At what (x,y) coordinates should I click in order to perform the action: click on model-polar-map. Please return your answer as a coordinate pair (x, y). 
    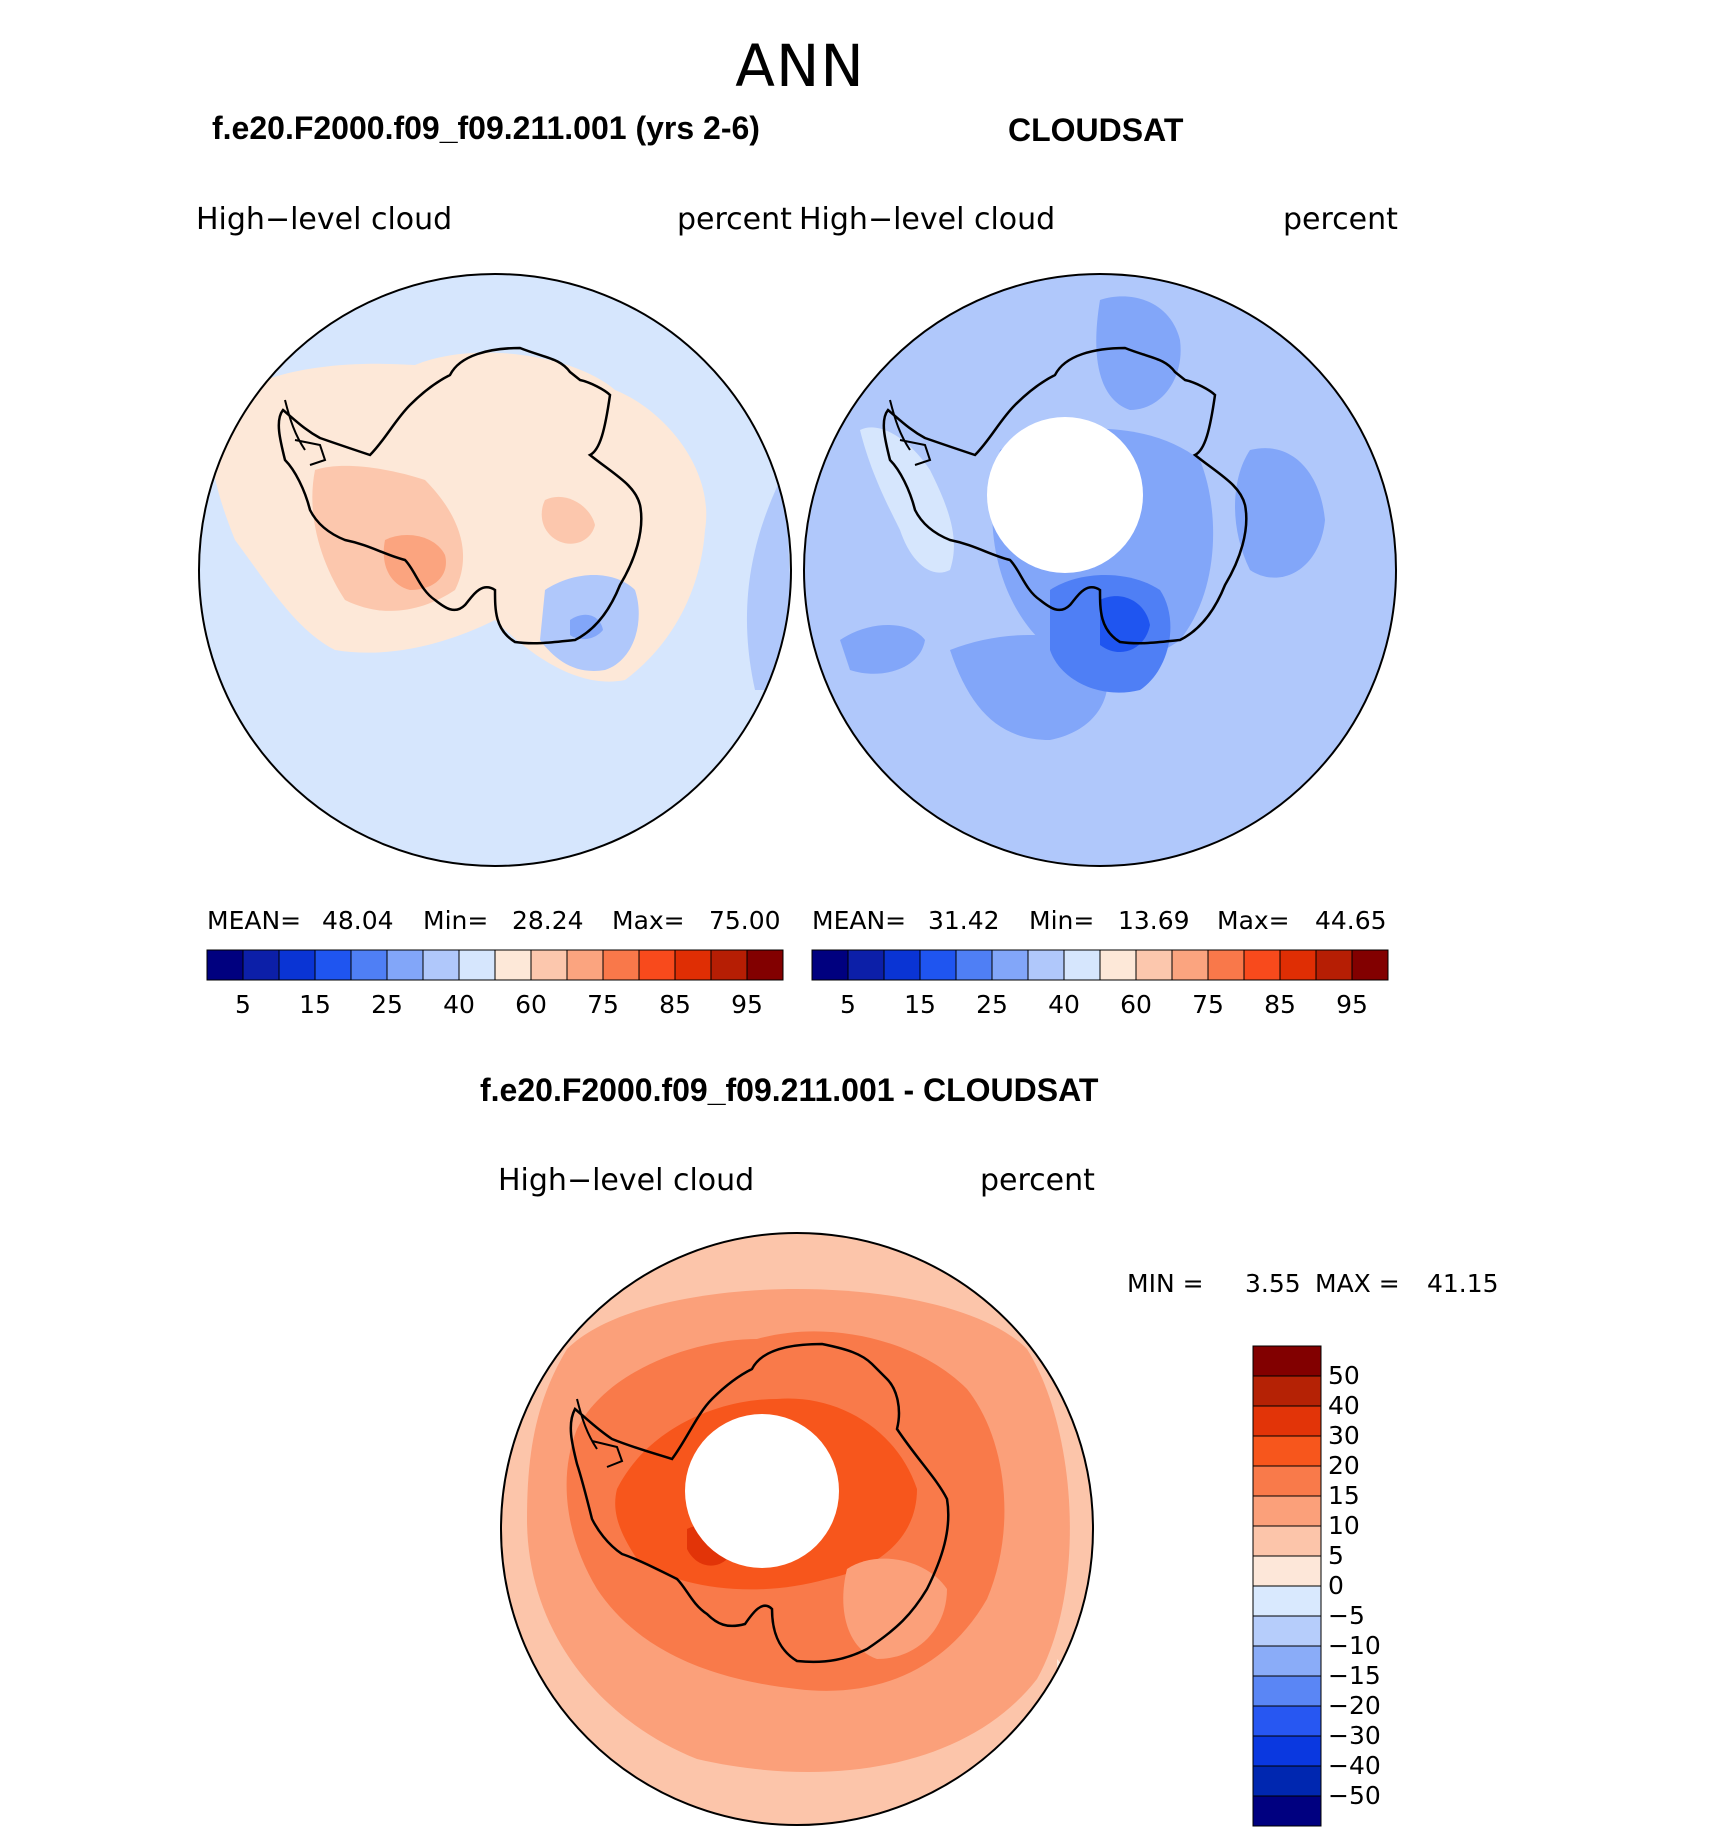
    Looking at the image, I should click on (495, 570).